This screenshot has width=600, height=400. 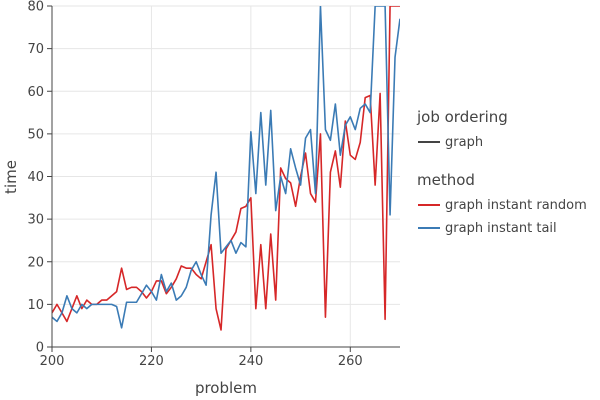 What do you see at coordinates (464, 142) in the screenshot?
I see `legend-item-label: graph` at bounding box center [464, 142].